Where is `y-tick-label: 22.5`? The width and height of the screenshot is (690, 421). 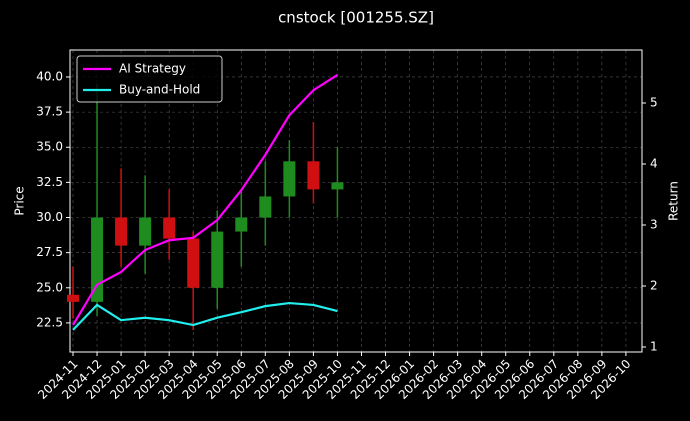
y-tick-label: 22.5 is located at coordinates (49, 322).